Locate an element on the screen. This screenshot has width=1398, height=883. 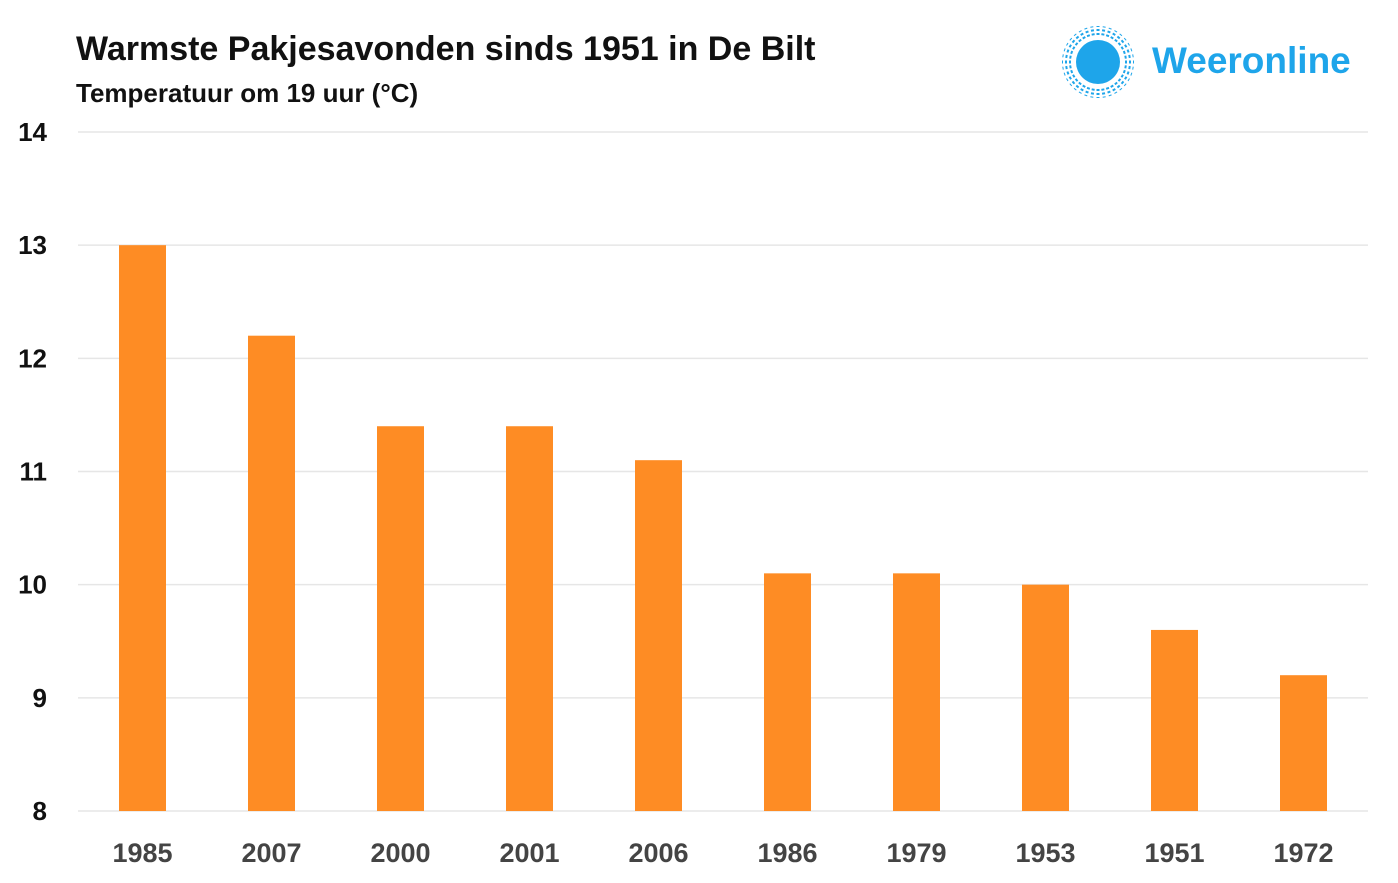
y-tick-label: 12 is located at coordinates (32, 358).